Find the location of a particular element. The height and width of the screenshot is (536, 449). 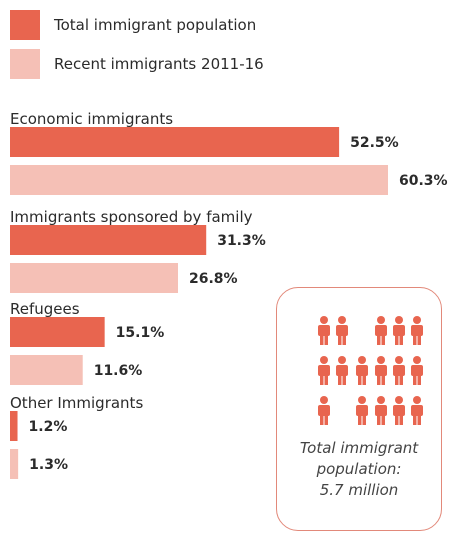

legend-label-recent: Recent immigrants 2011-16 is located at coordinates (159, 64).